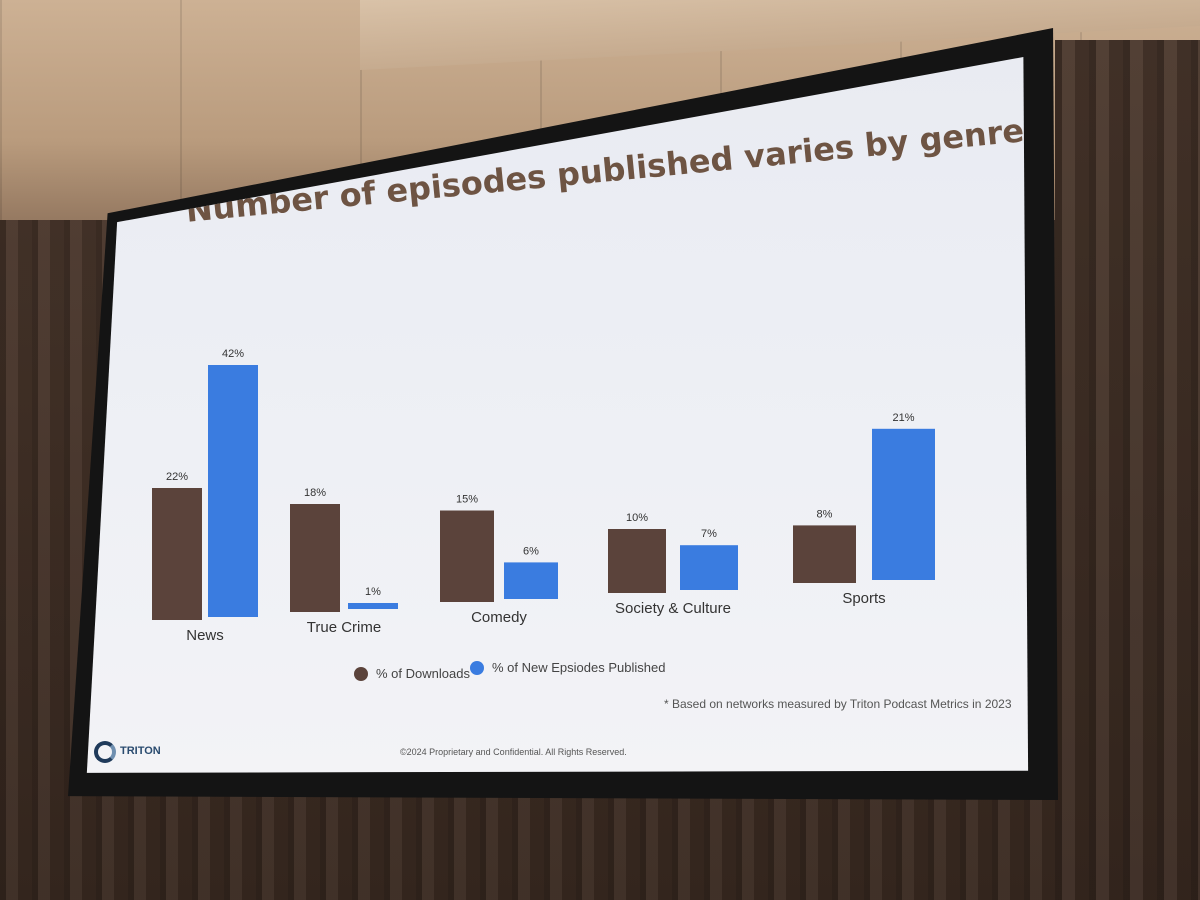 The height and width of the screenshot is (900, 1200). I want to click on triton-logo-icon, so click(105, 752).